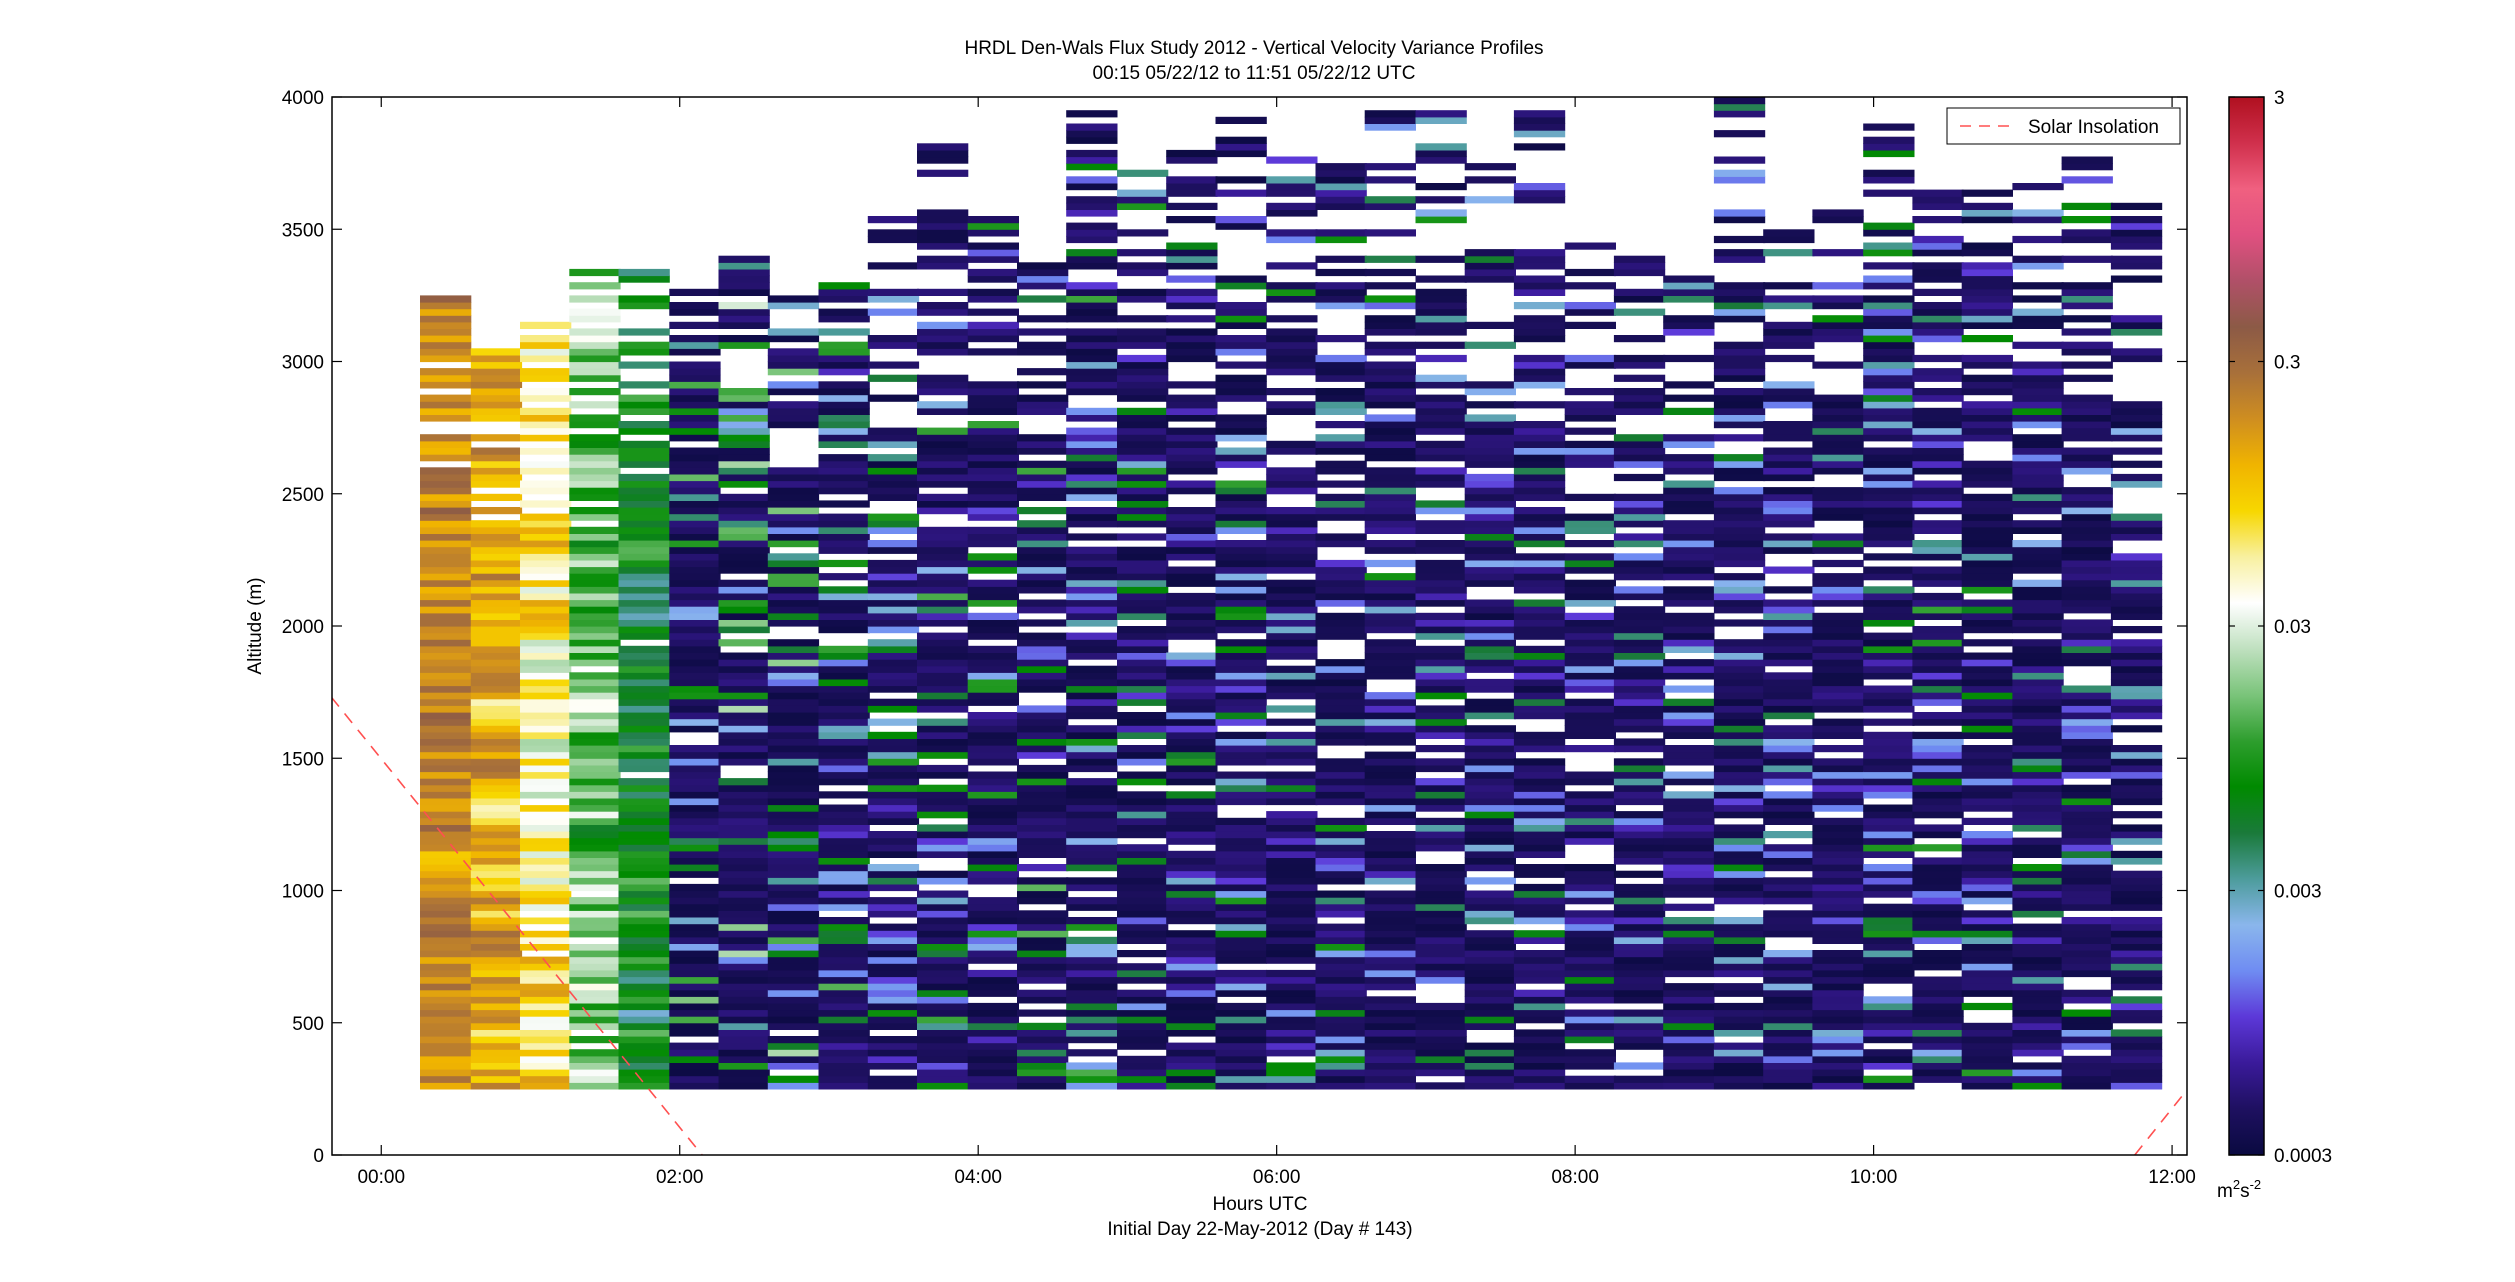 Image resolution: width=2515 pixels, height=1282 pixels. What do you see at coordinates (308, 1024) in the screenshot?
I see `y-tick-label: 500` at bounding box center [308, 1024].